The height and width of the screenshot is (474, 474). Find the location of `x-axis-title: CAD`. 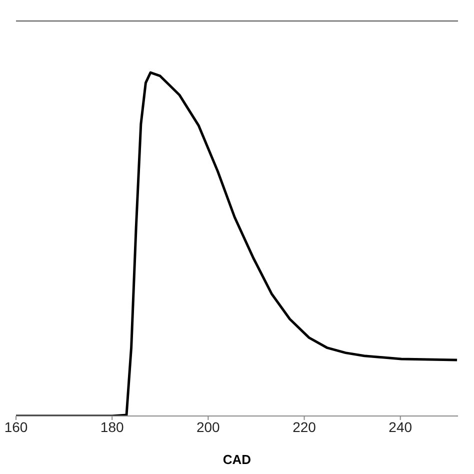

x-axis-title: CAD is located at coordinates (237, 459).